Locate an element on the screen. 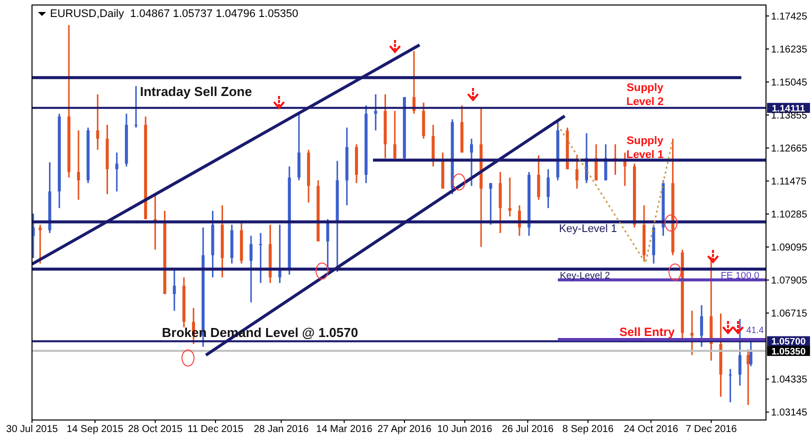 This screenshot has height=438, width=811. annotation: Supply Level 1 is located at coordinates (645, 148).